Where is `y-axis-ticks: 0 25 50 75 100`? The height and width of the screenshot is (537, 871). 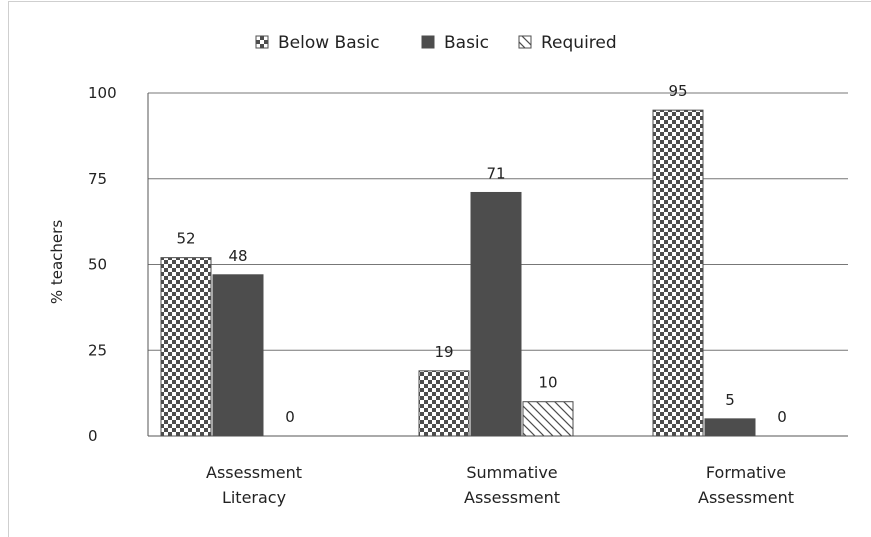 y-axis-ticks: 0 25 50 75 100 is located at coordinates (102, 264).